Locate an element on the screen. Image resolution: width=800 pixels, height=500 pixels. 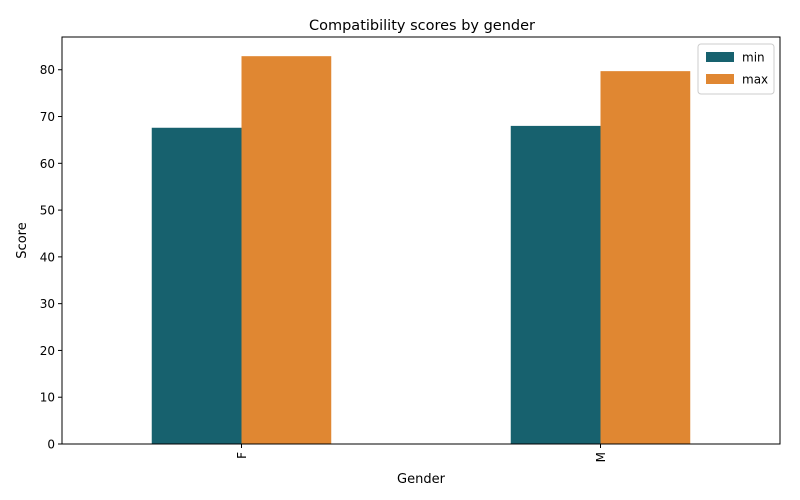
y-axis: 0 10 20 30 40 50 60 70 80 is located at coordinates (51, 257).